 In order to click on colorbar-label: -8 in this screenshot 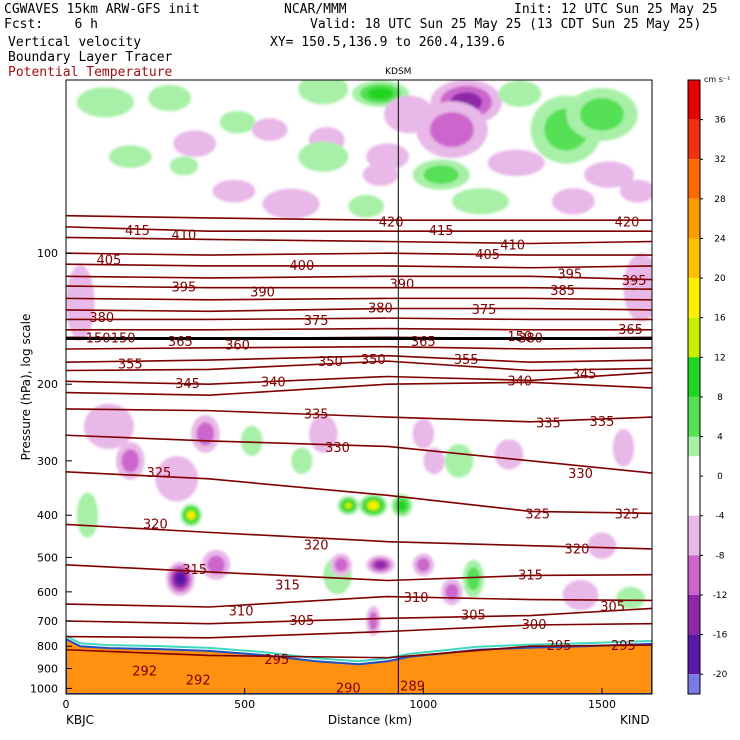, I will do `click(720, 556)`.